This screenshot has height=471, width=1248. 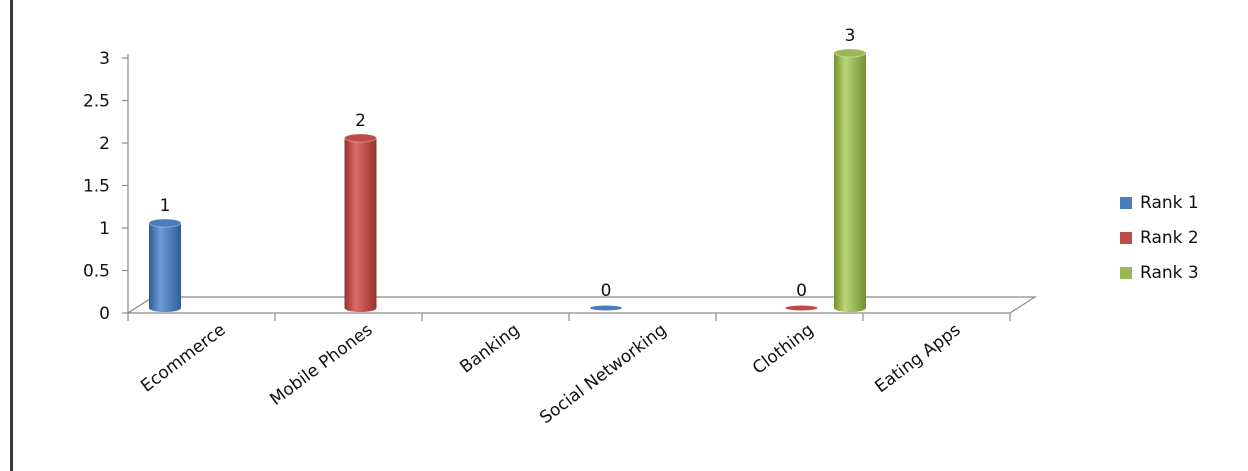 I want to click on x-category-label: Ecommerce, so click(x=183, y=358).